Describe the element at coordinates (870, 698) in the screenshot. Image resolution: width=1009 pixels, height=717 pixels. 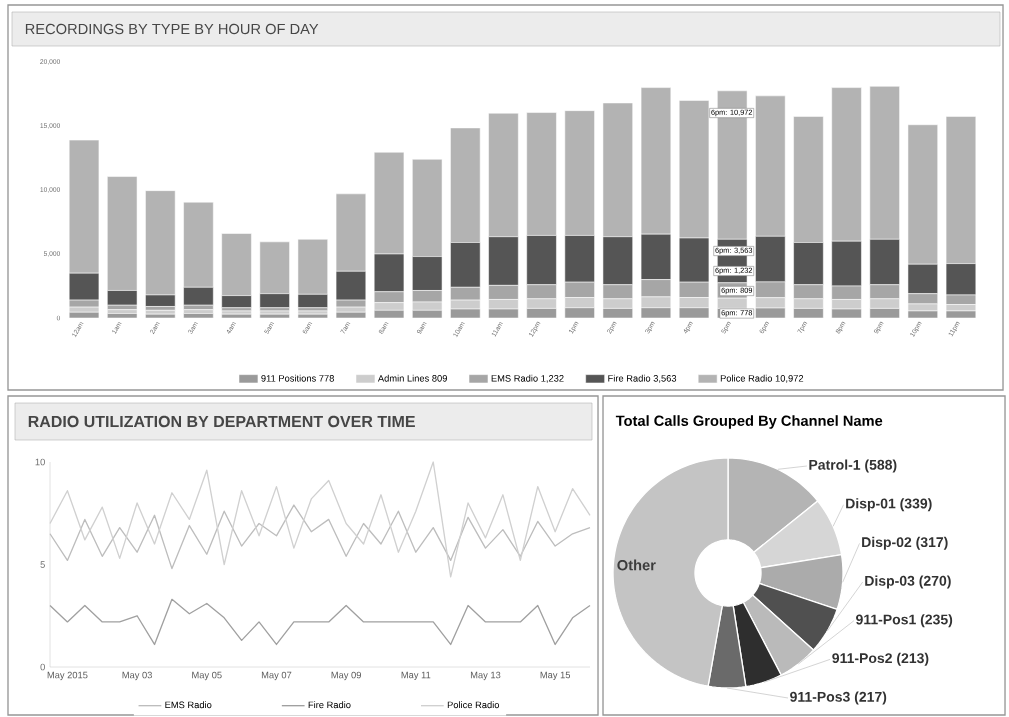
I see `data-label: (217)` at that location.